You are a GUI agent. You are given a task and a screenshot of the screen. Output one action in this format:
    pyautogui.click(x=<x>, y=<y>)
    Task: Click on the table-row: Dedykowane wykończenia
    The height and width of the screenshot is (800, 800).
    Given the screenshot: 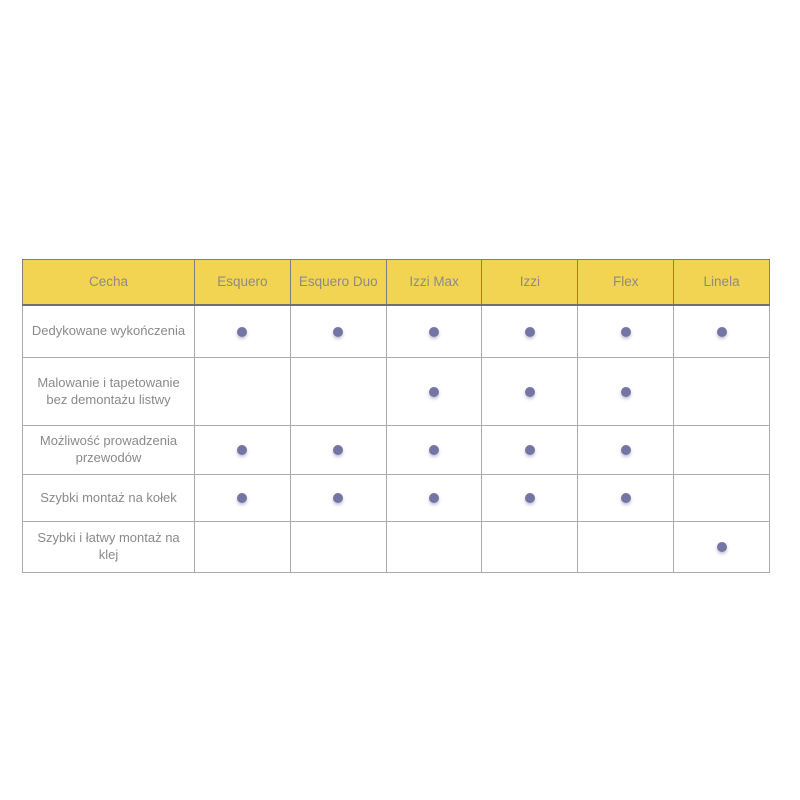 What is the action you would take?
    pyautogui.click(x=396, y=331)
    